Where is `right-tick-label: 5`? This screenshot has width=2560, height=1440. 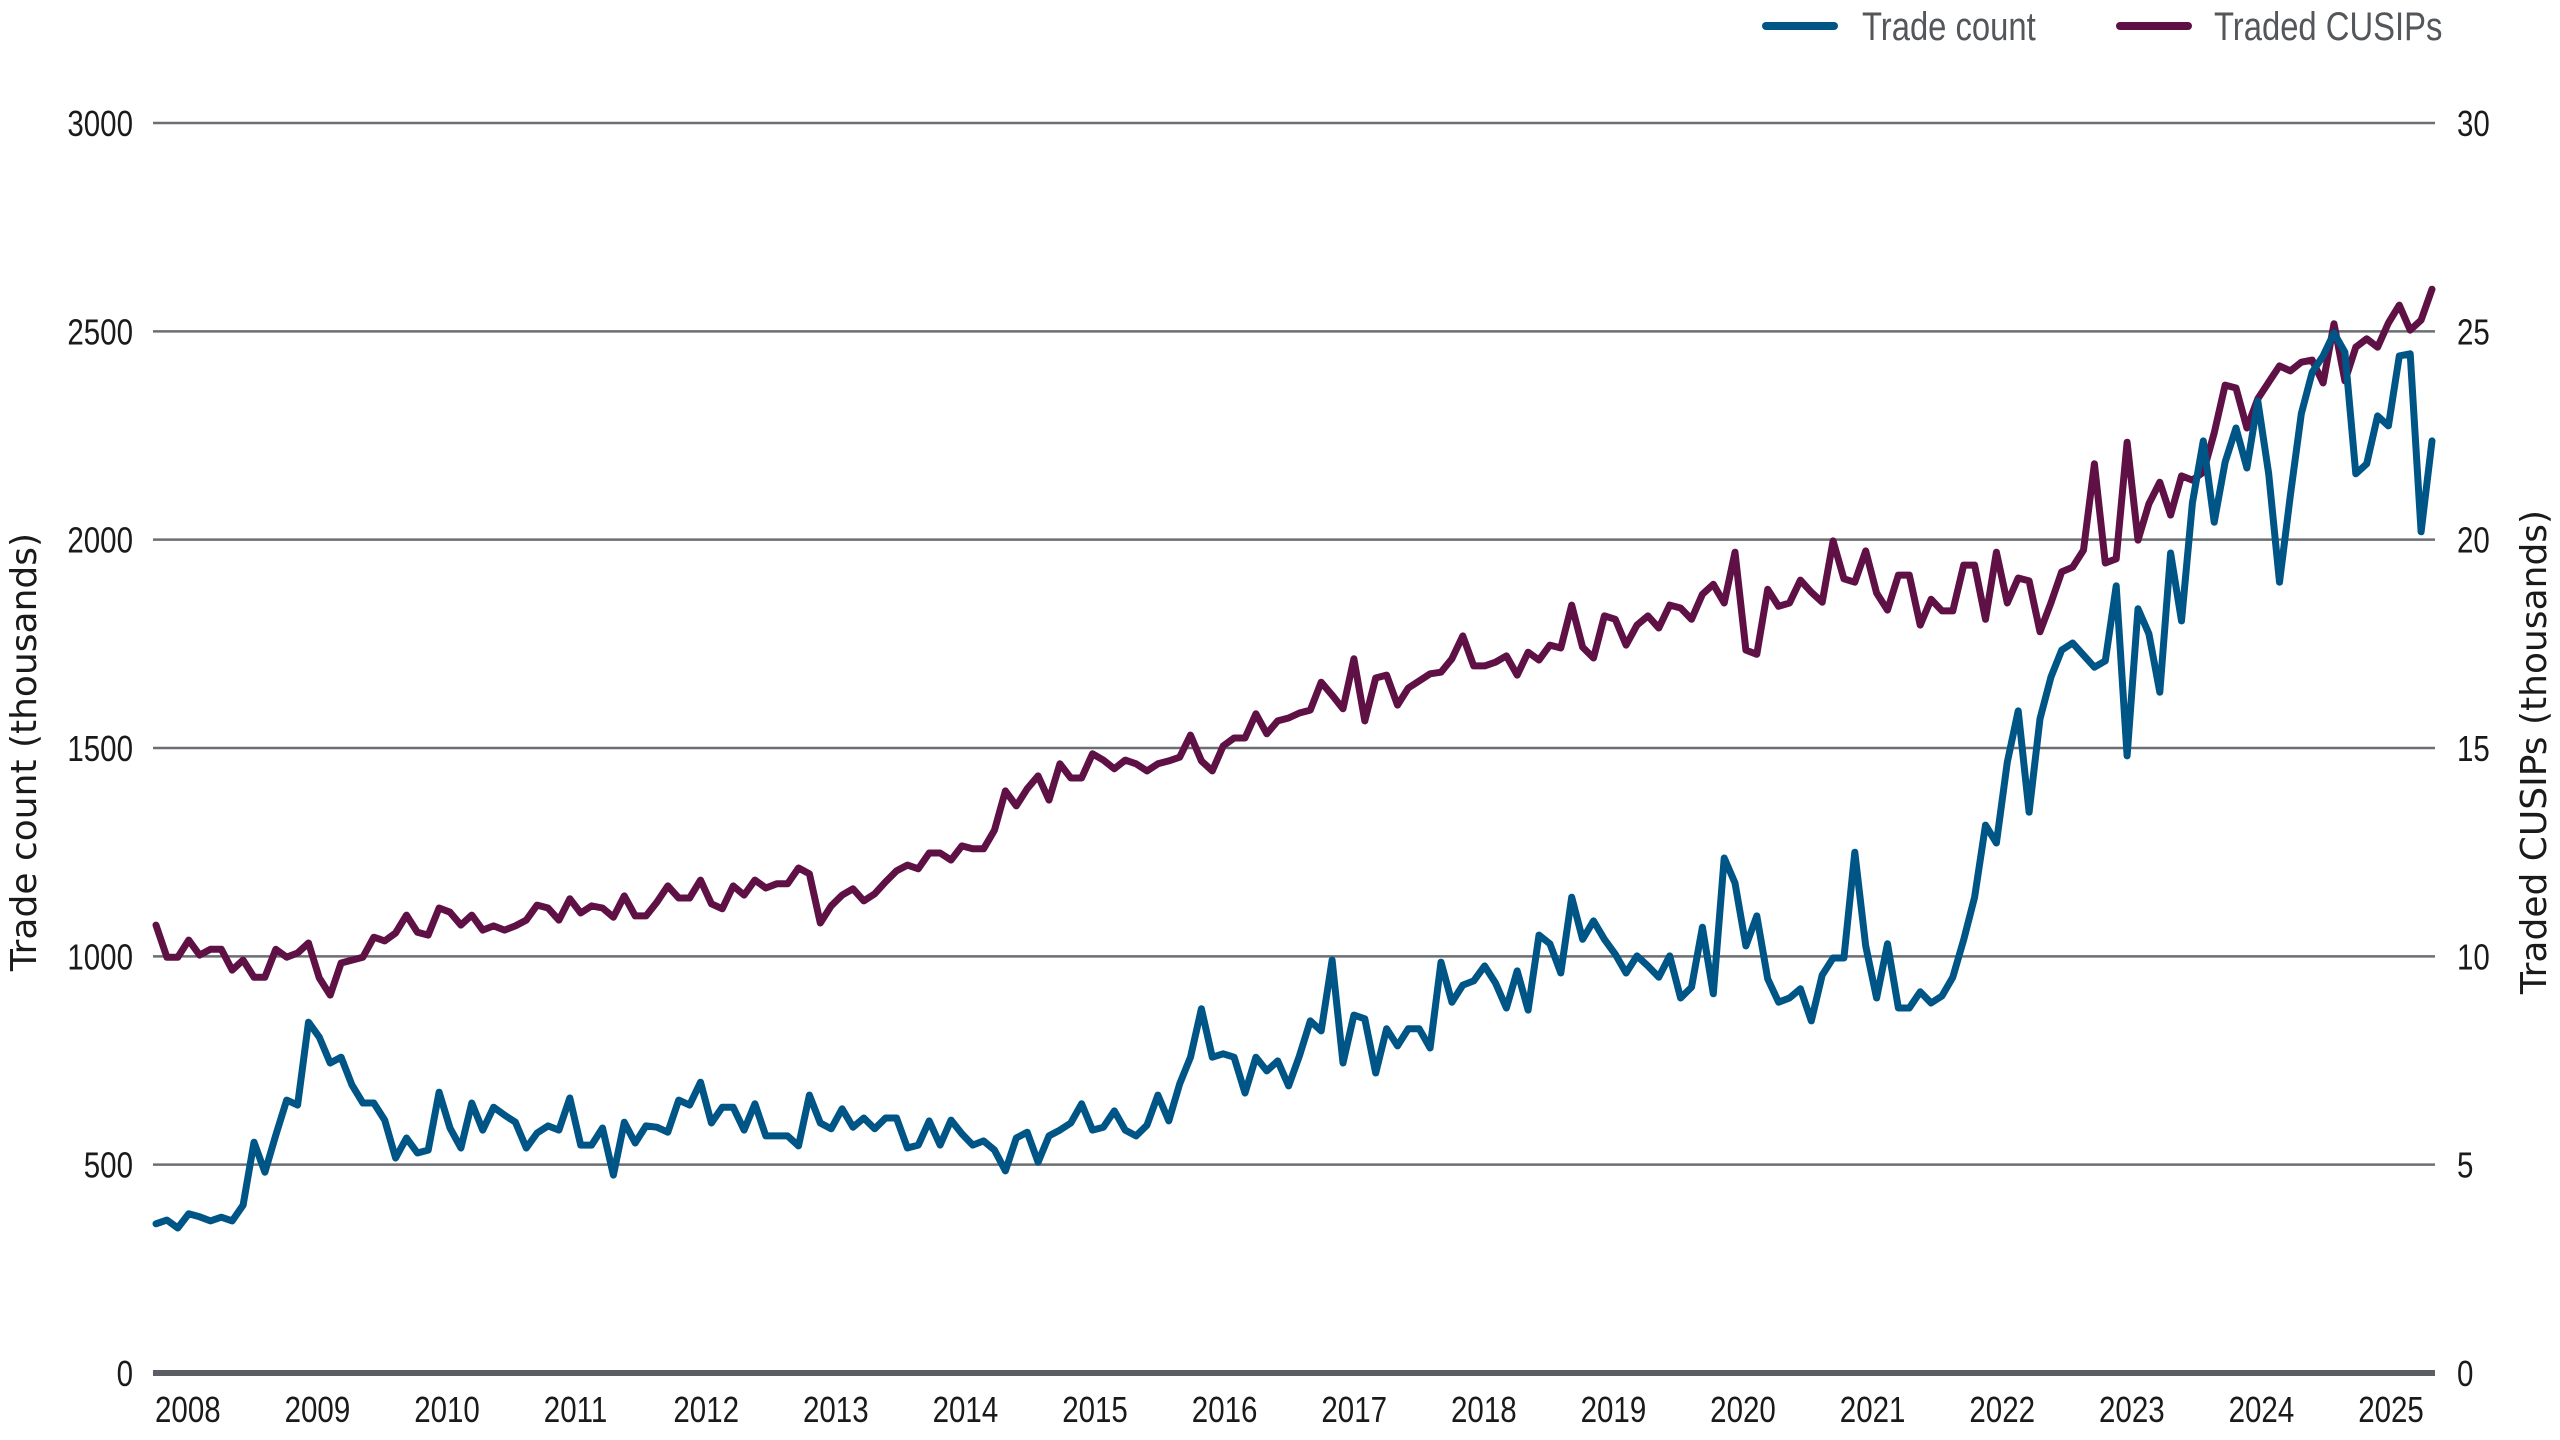 right-tick-label: 5 is located at coordinates (2465, 1165).